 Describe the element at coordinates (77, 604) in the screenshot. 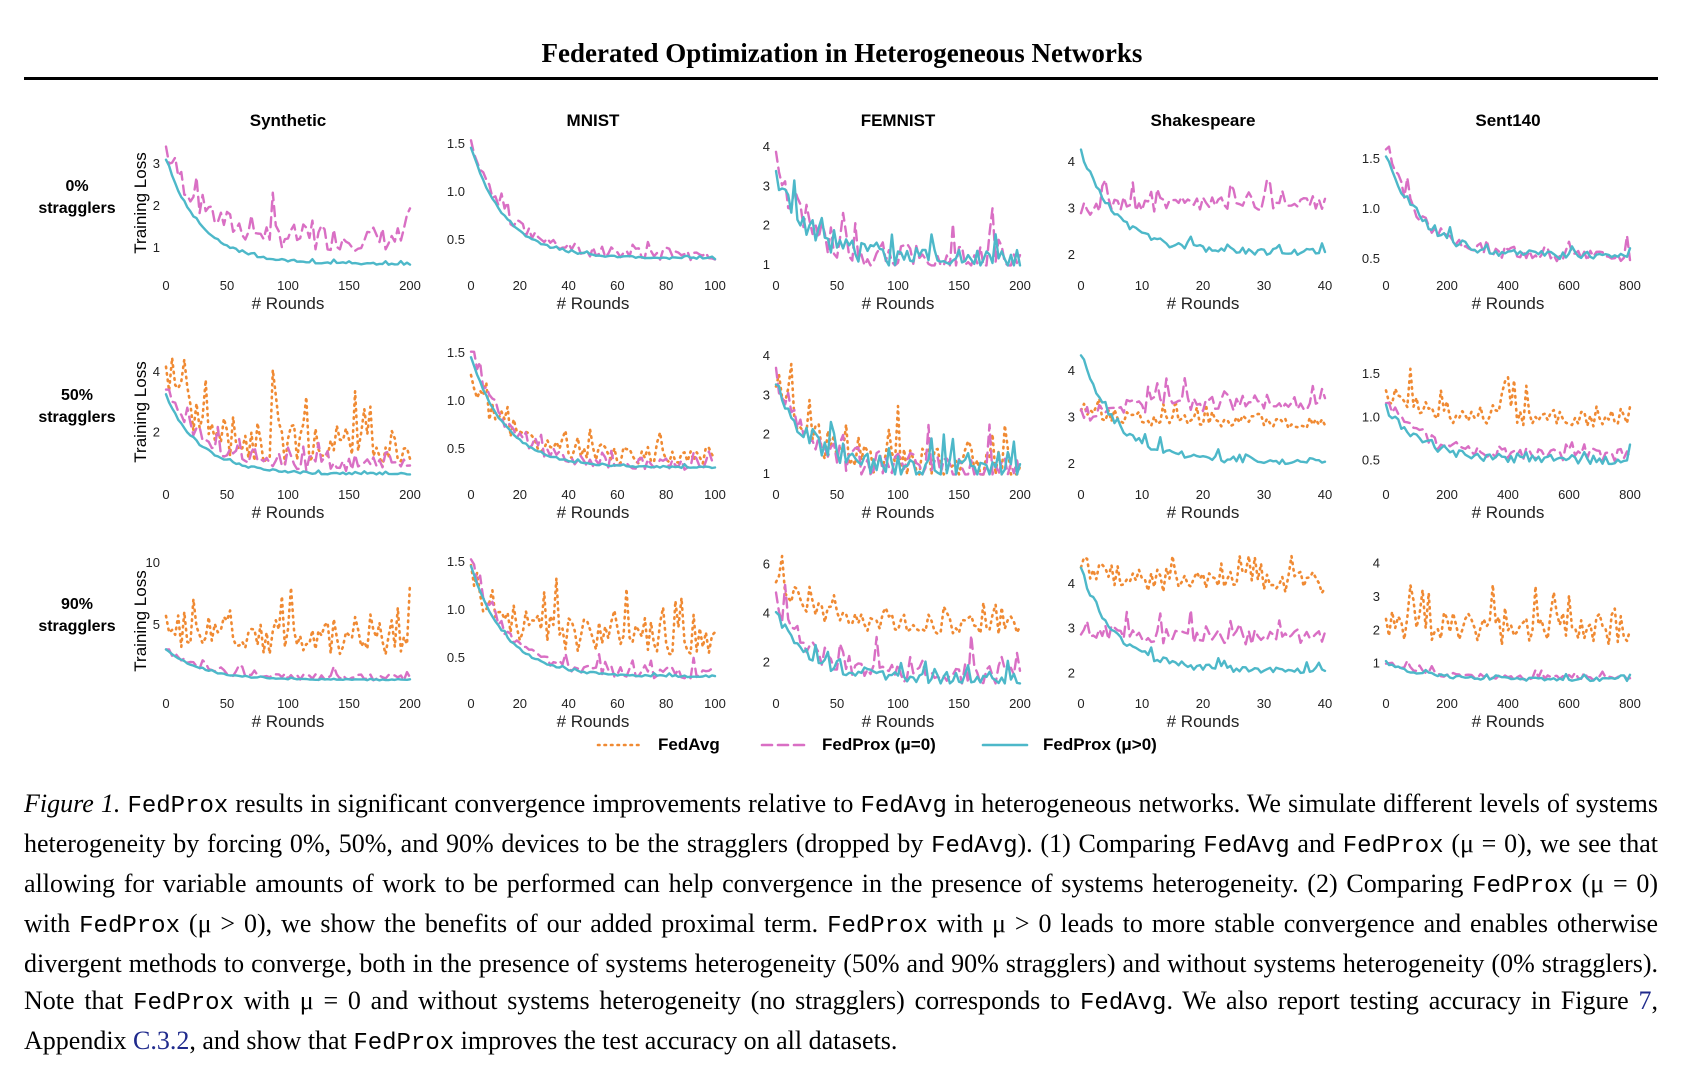

I see `row-label: 90%` at that location.